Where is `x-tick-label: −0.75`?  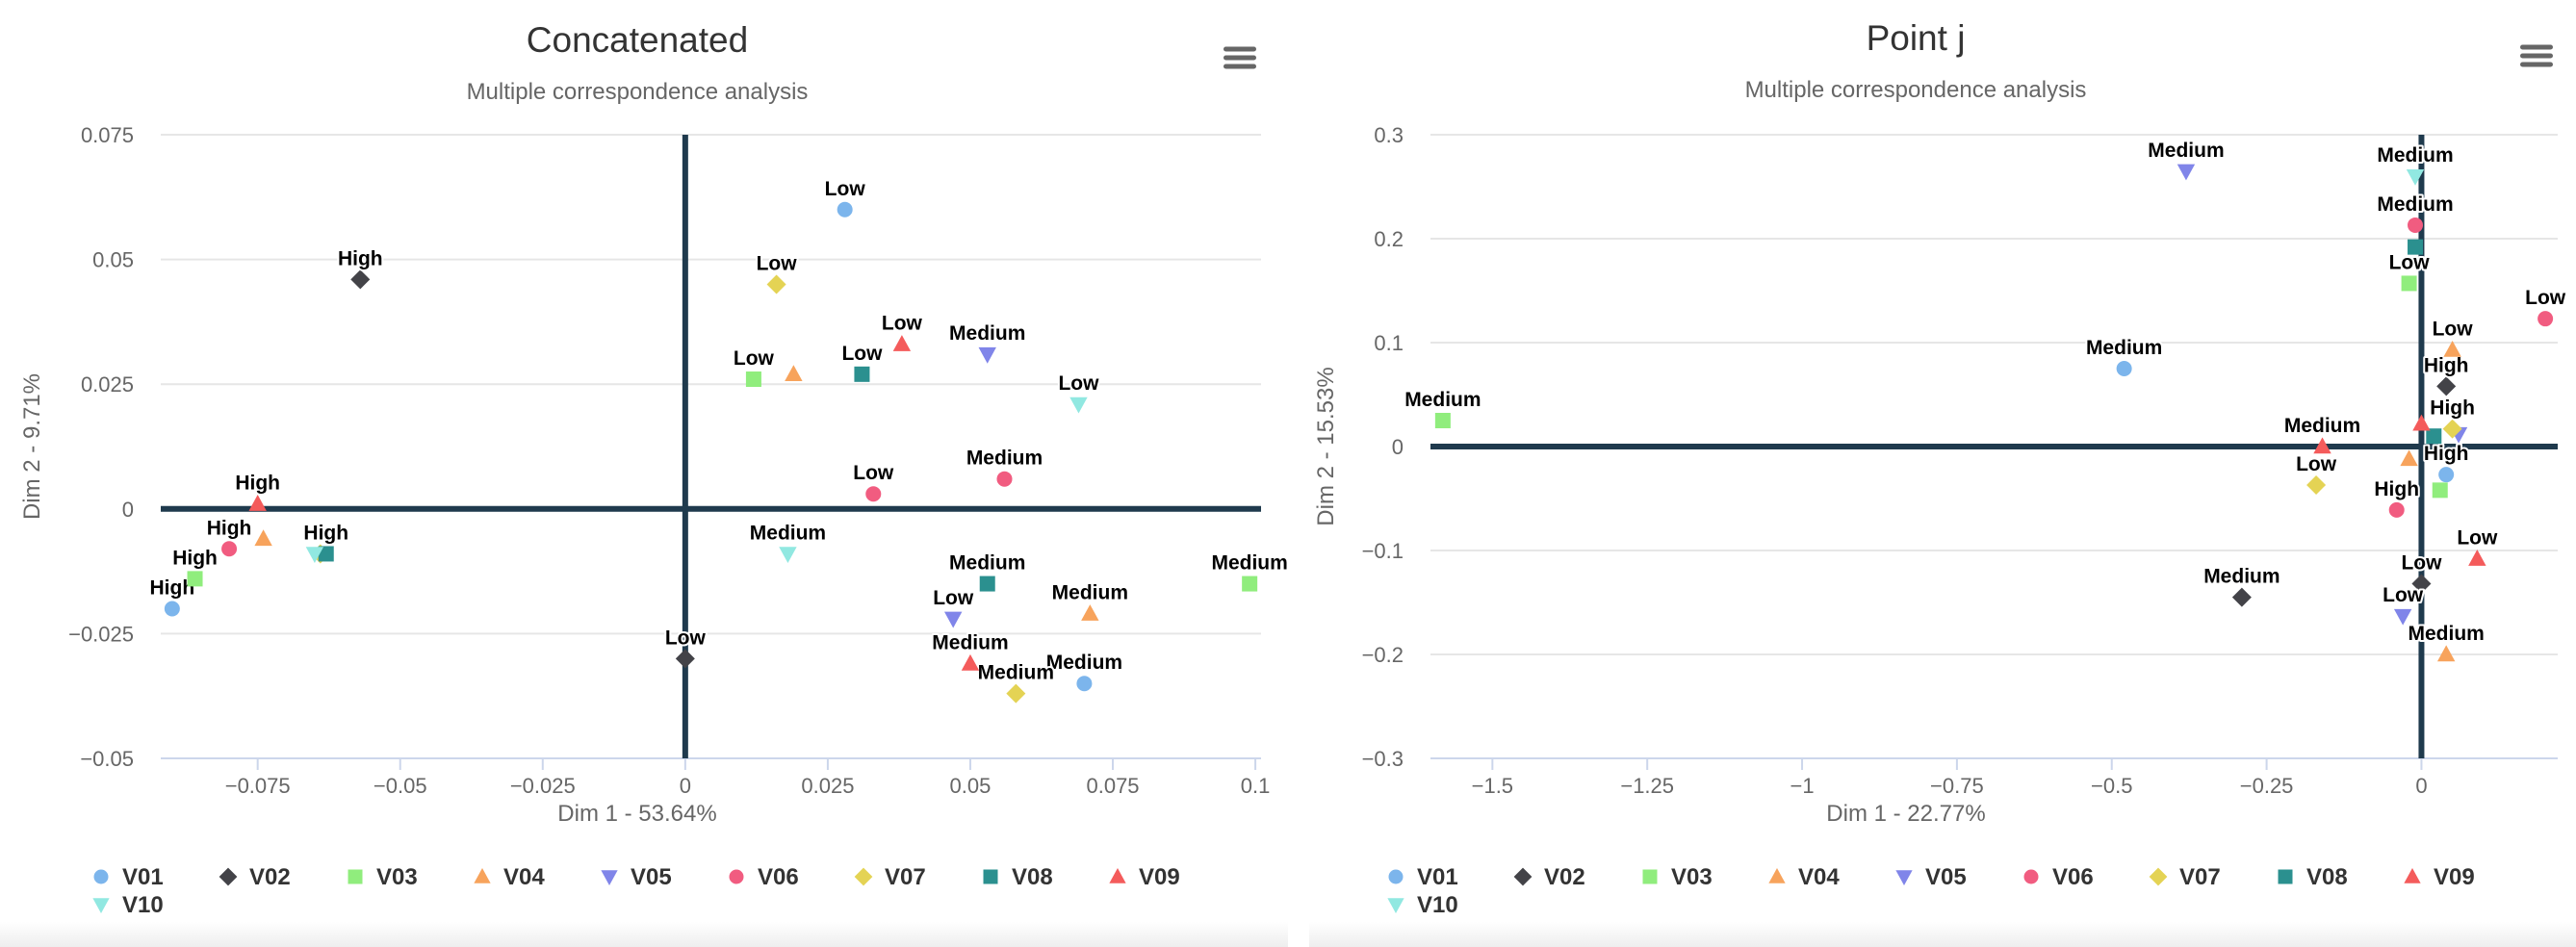
x-tick-label: −0.75 is located at coordinates (1957, 786).